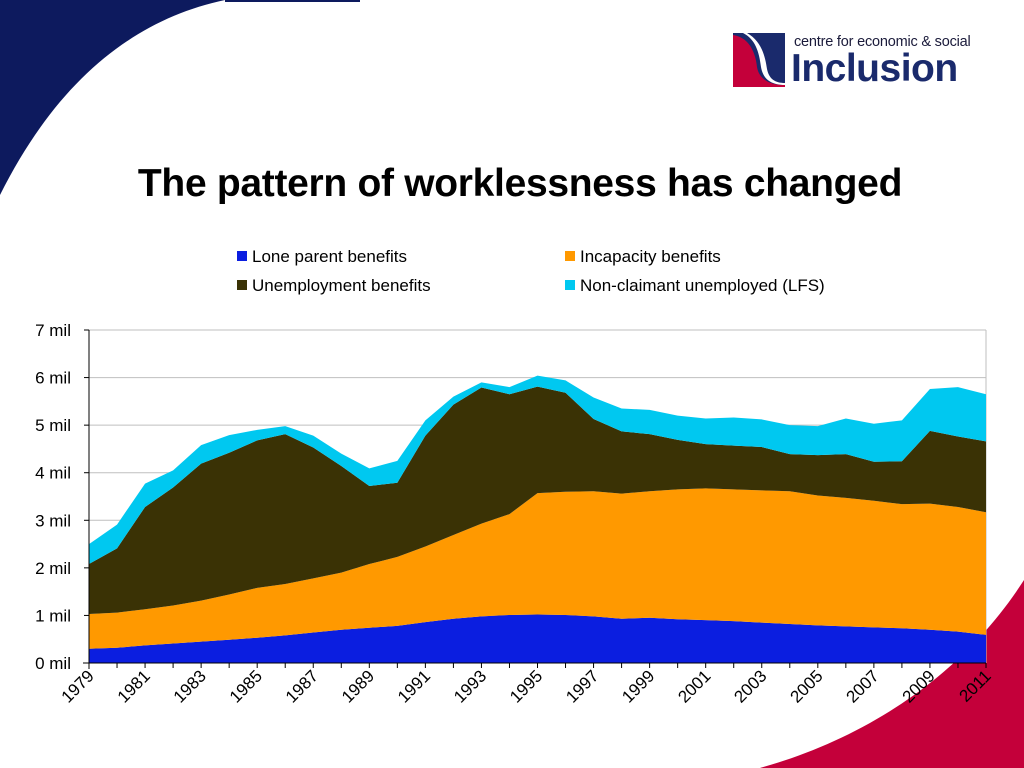 The image size is (1024, 768). What do you see at coordinates (53, 378) in the screenshot?
I see `y-tick-label: 6 mil` at bounding box center [53, 378].